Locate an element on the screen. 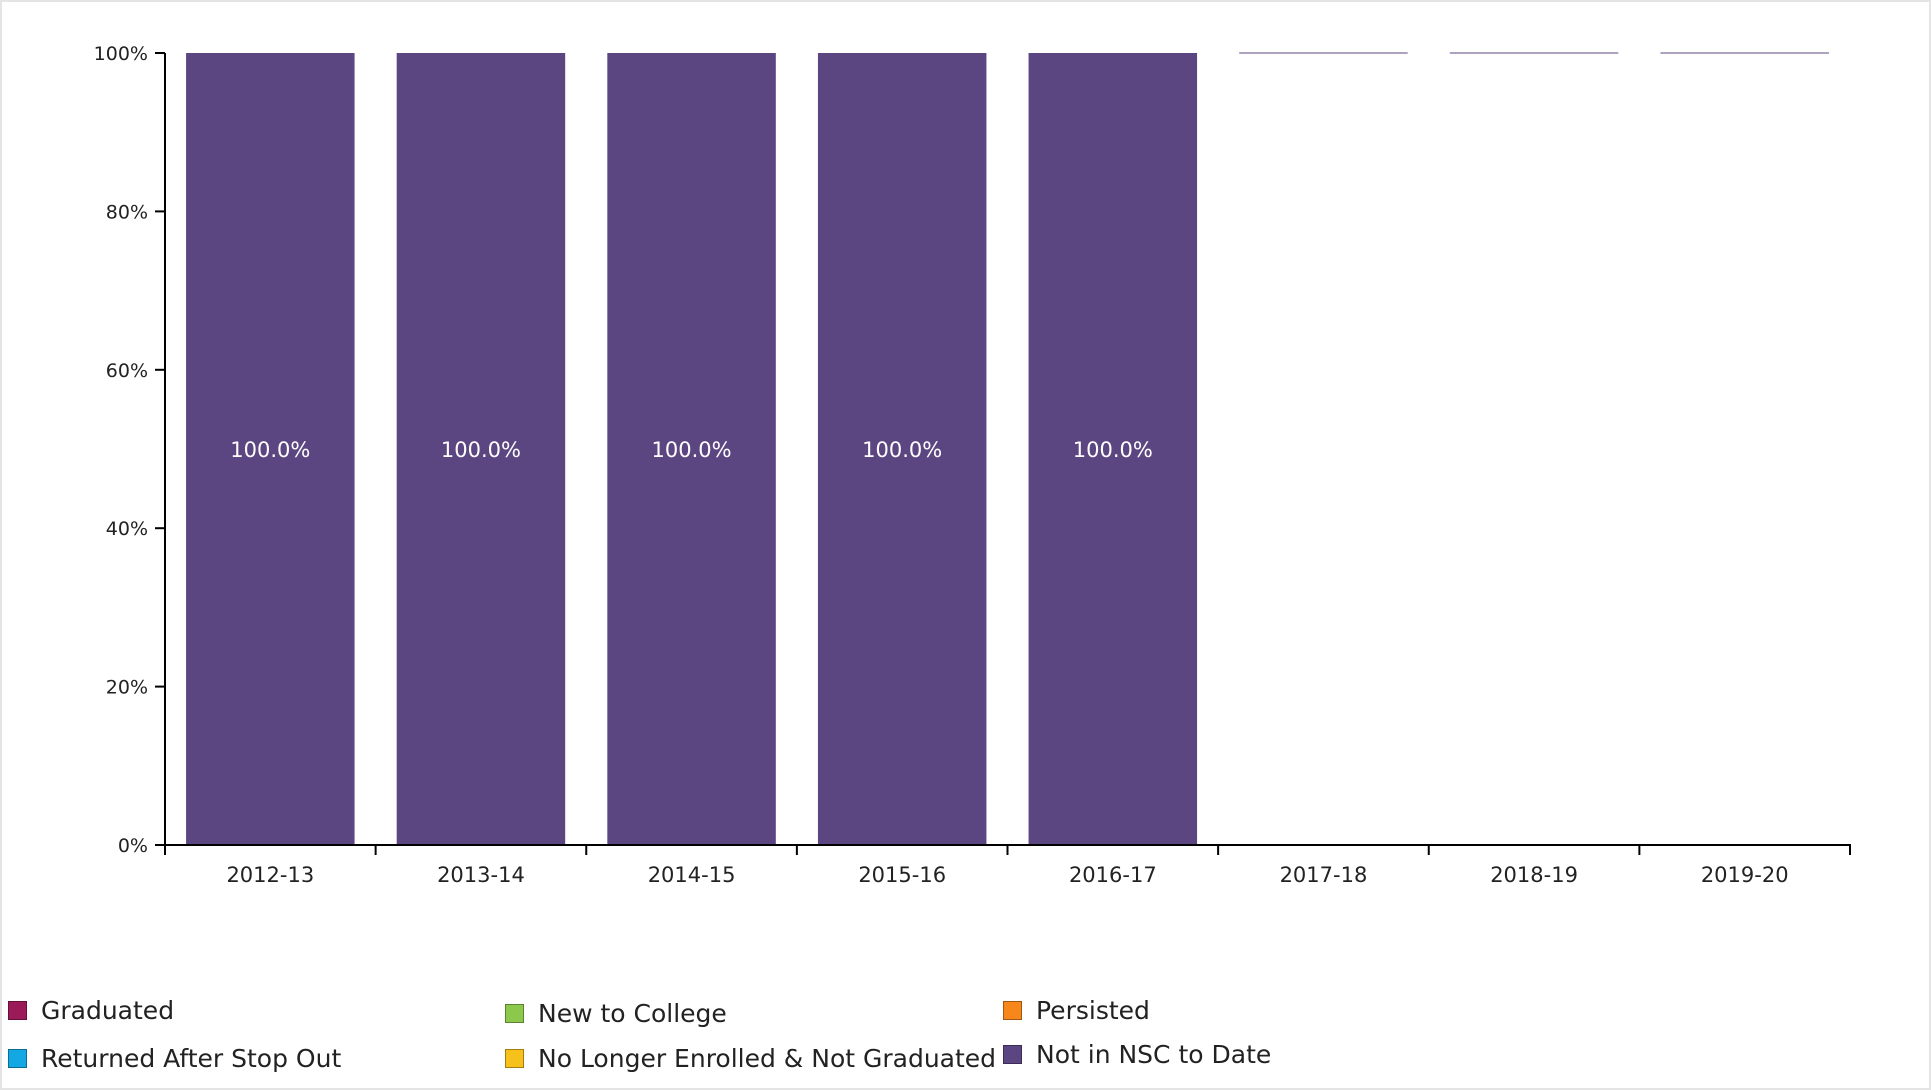  legend-label: Returned After Stop Out is located at coordinates (191, 1058).